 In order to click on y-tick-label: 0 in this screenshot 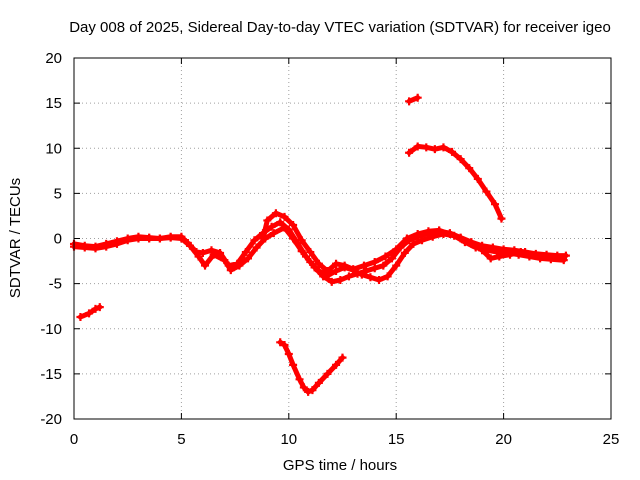, I will do `click(58, 239)`.